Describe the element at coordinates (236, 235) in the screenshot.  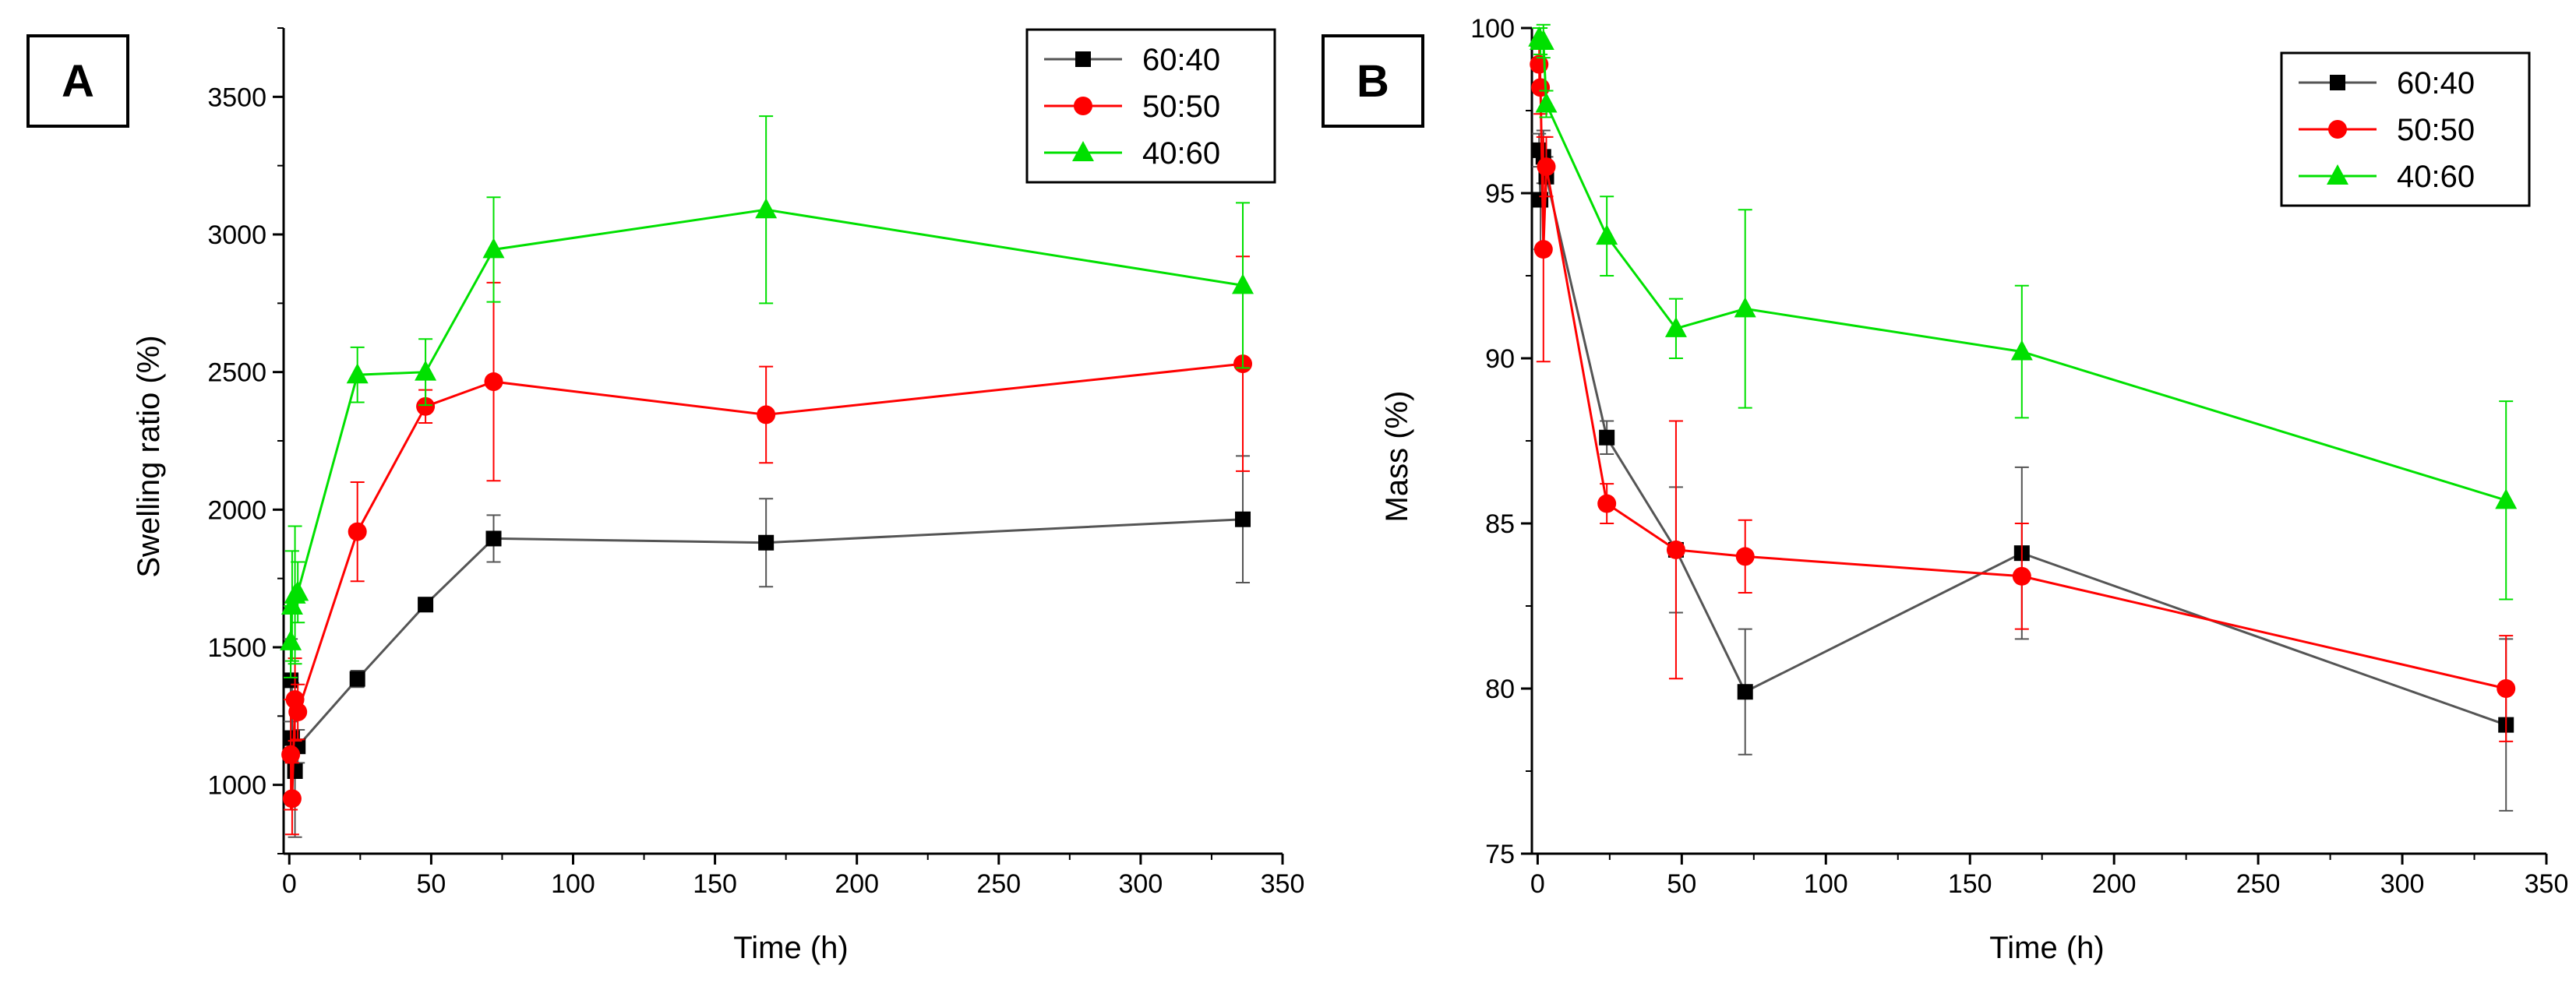
I see `y-tick-label: 3000` at that location.